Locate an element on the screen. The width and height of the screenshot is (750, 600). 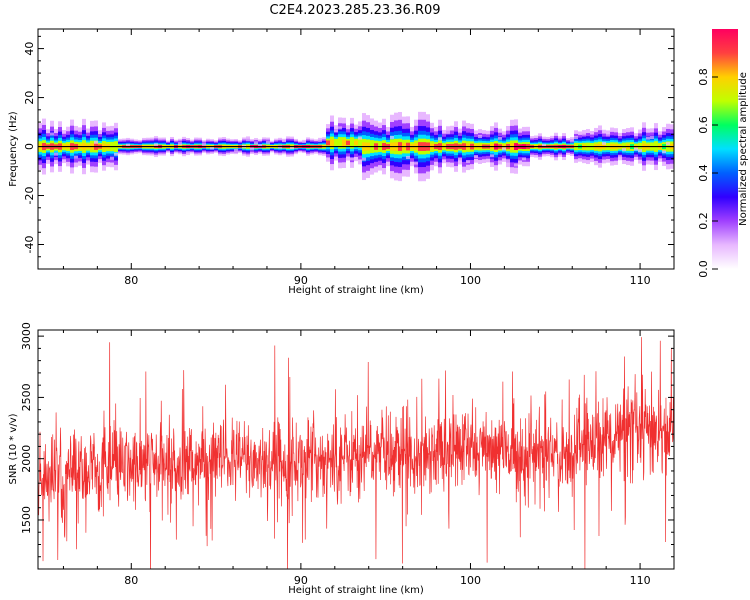
y-tick-label: 2500 is located at coordinates (26, 397).